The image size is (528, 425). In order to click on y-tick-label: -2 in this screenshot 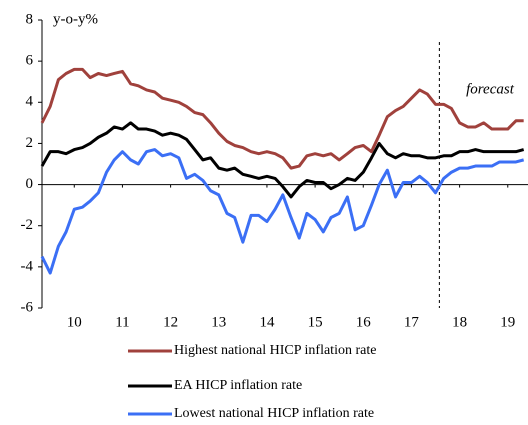, I will do `click(27, 225)`.